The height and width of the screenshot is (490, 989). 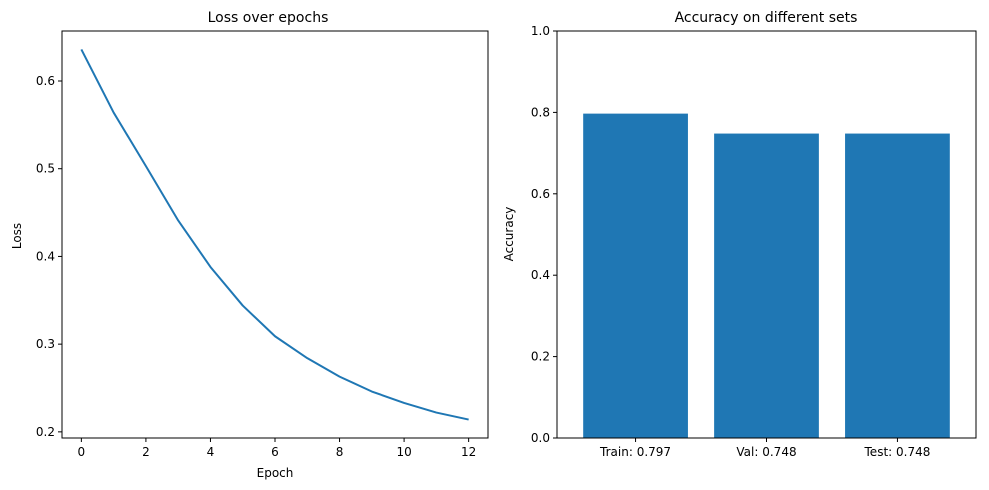 What do you see at coordinates (540, 31) in the screenshot?
I see `accuracy-y-tick-label: 1.0` at bounding box center [540, 31].